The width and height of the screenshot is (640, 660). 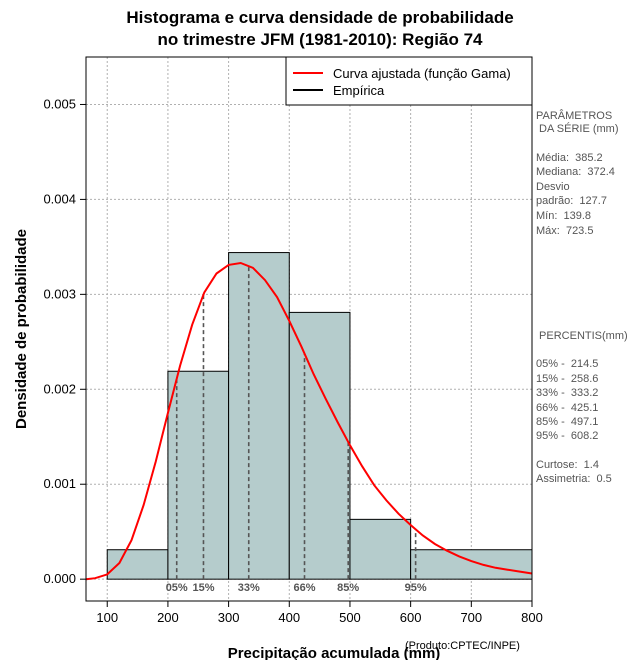 I want to click on percentile-label: 15%, so click(x=203, y=588).